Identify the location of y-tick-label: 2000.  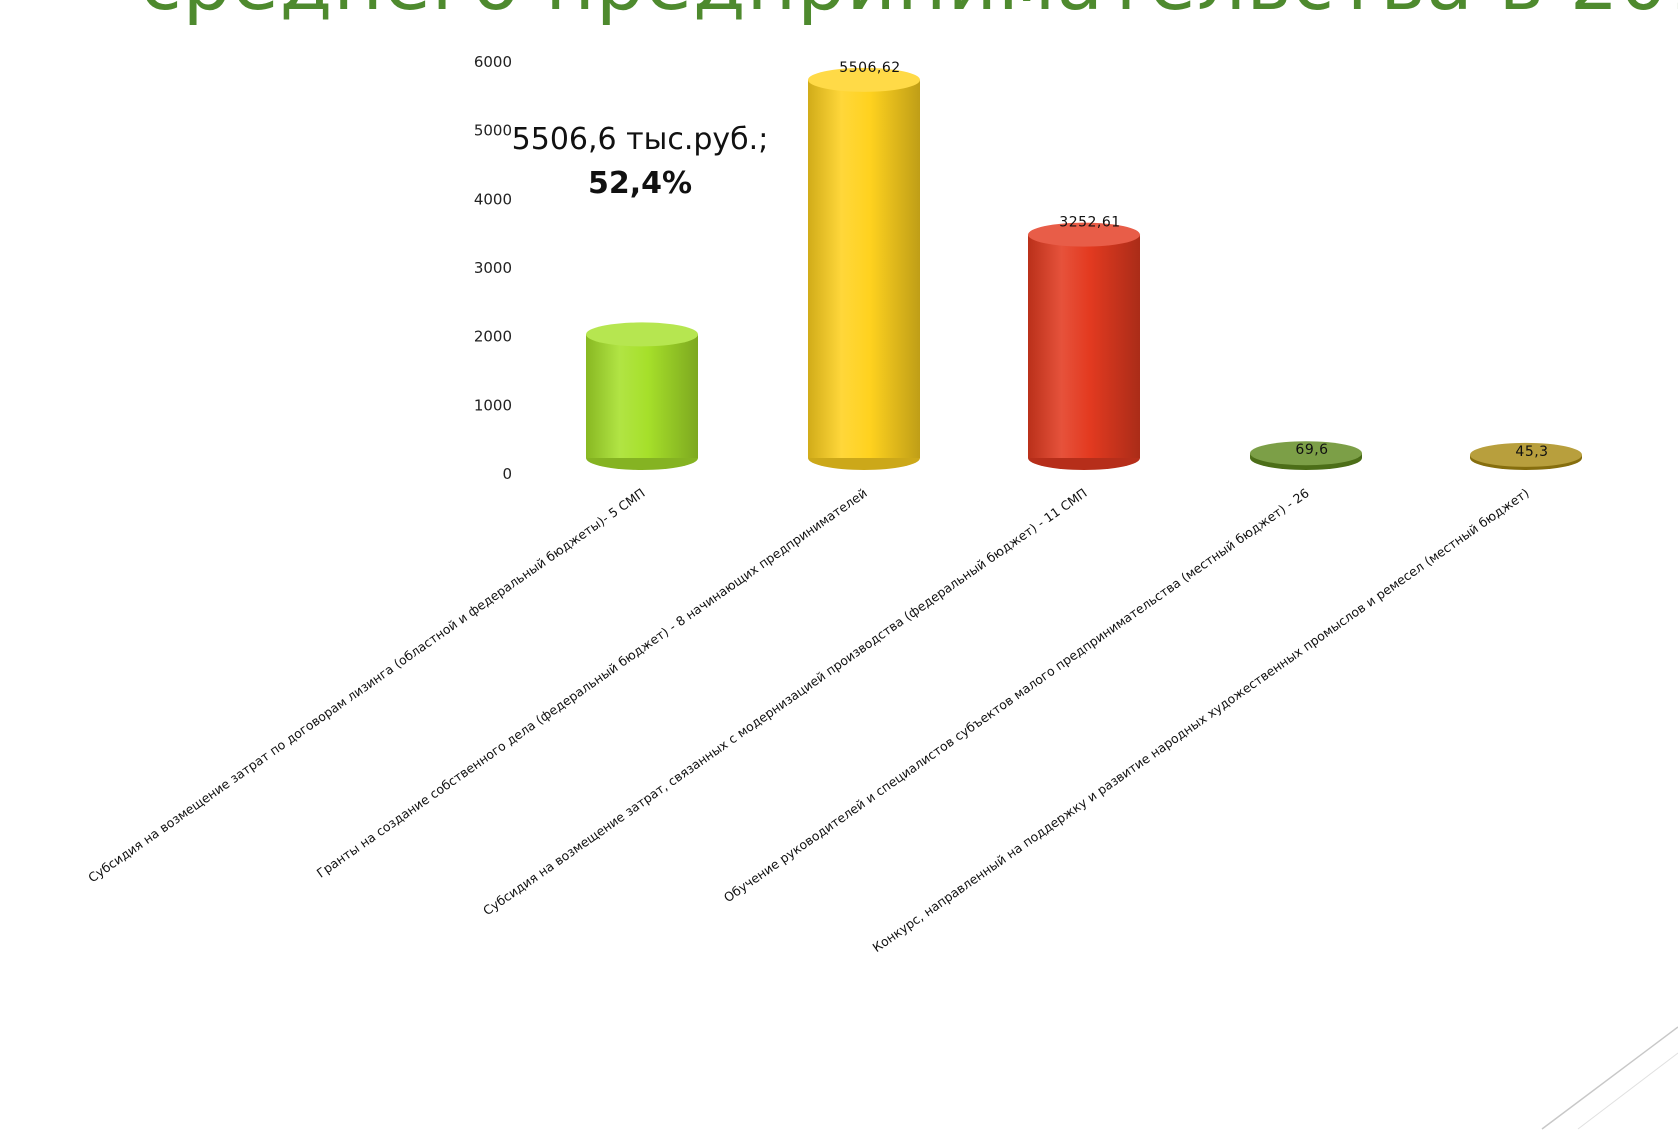
(493, 337).